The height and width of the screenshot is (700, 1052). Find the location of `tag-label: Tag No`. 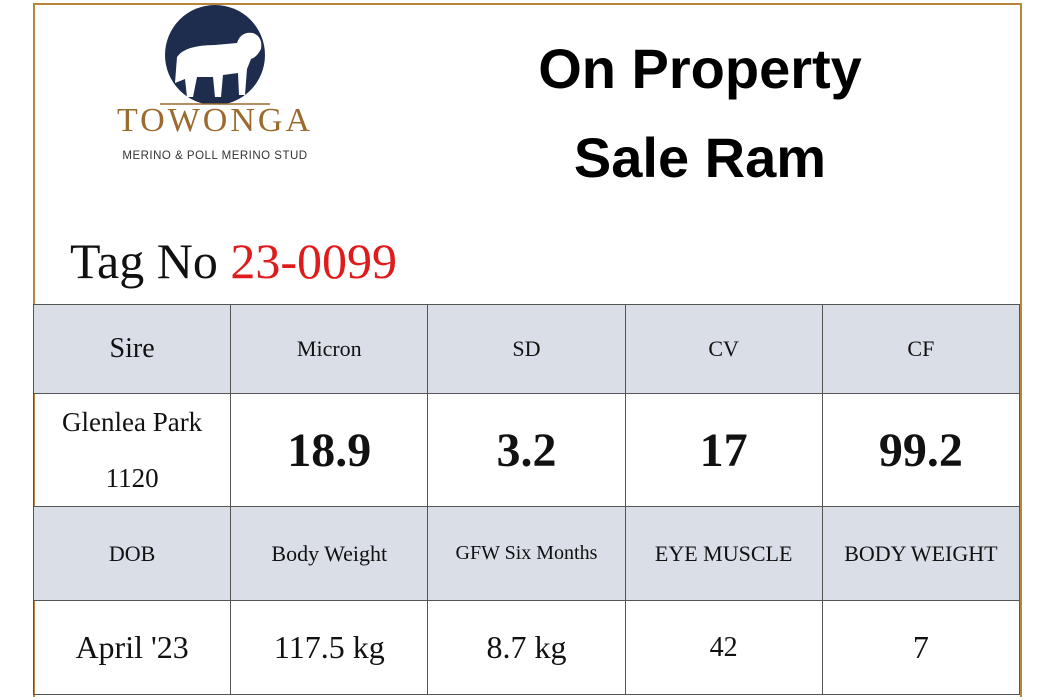

tag-label: Tag No is located at coordinates (144, 261).